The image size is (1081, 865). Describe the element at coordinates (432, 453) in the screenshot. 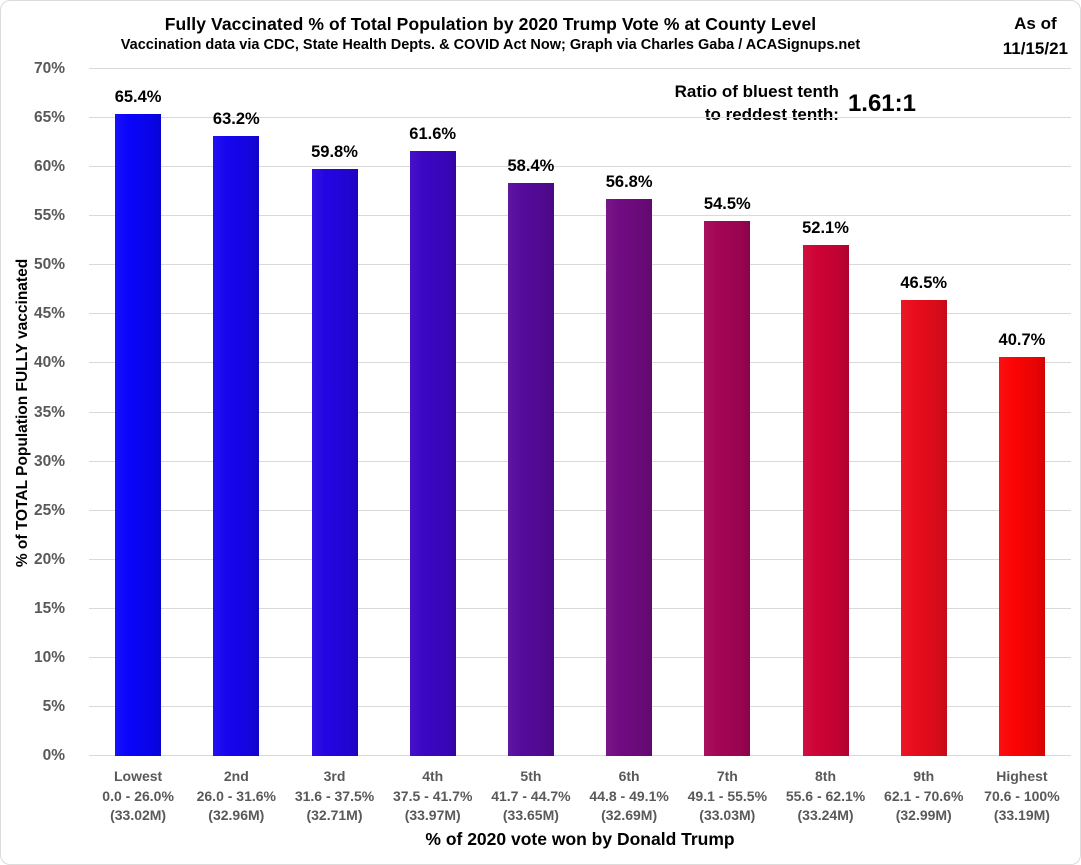

I see `bar-4th` at that location.